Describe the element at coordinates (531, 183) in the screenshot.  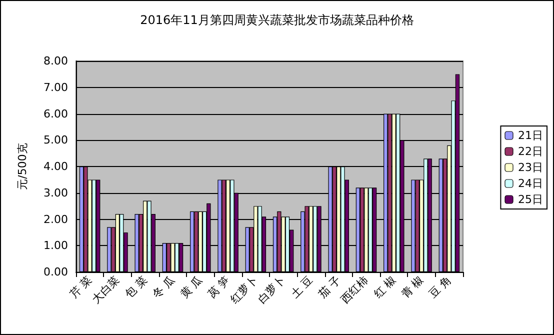
I see `legend-label: 24日` at that location.